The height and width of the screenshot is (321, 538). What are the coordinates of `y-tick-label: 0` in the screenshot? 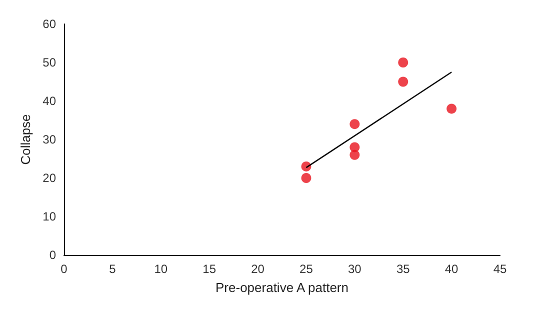 It's located at (52, 255).